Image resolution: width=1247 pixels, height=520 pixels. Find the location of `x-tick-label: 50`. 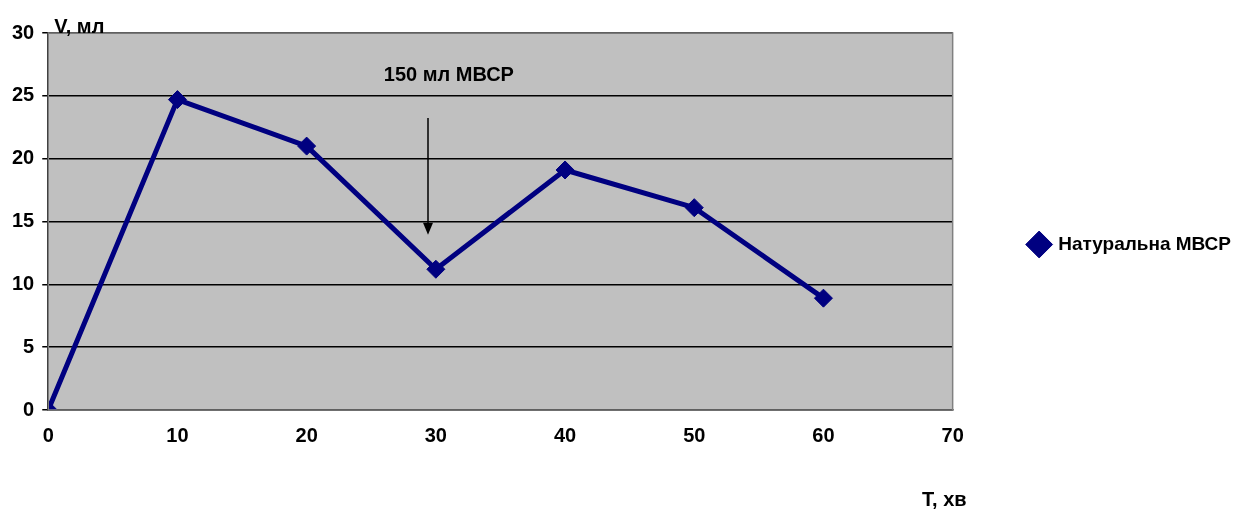

x-tick-label: 50 is located at coordinates (694, 434).